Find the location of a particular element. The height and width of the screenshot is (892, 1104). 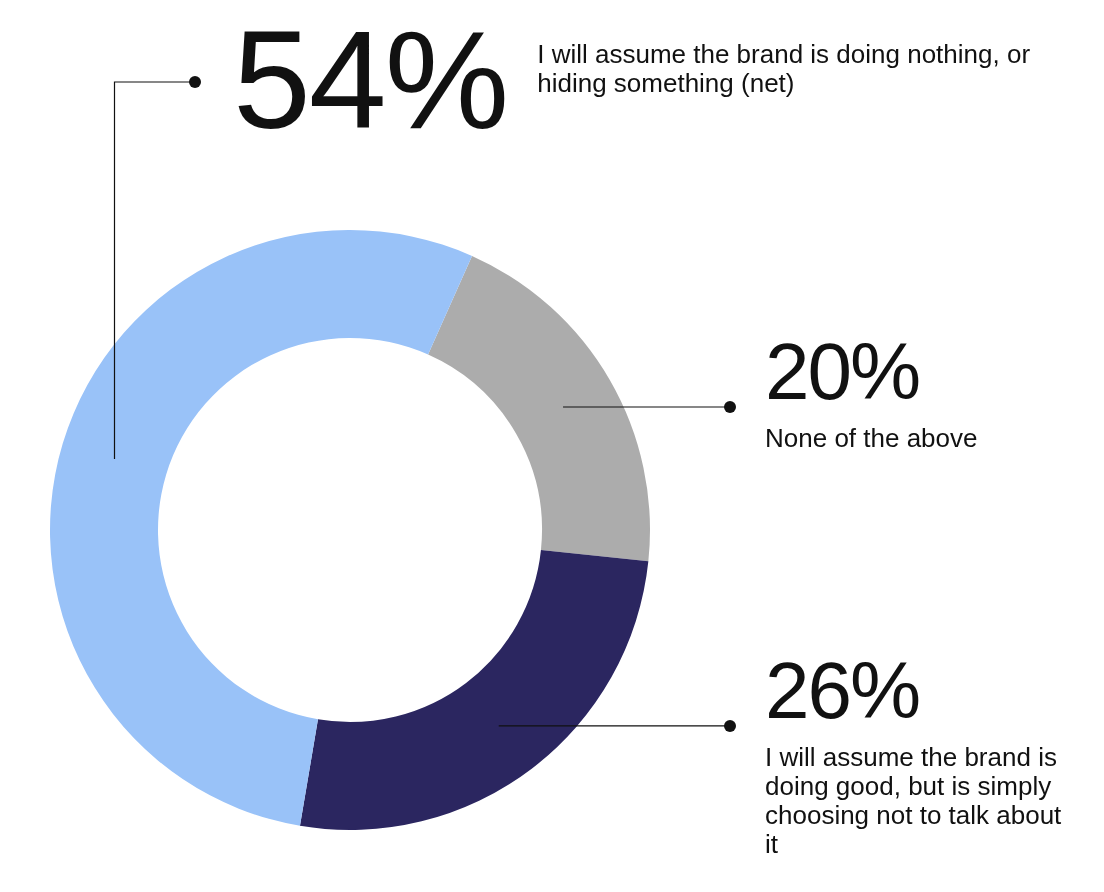

slice-label: None of the above is located at coordinates (872, 438).